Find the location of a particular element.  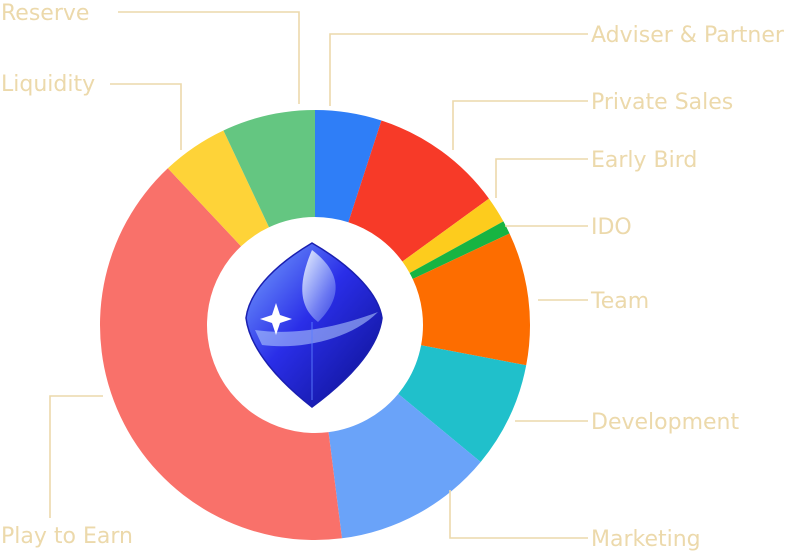

leader-line-play-to-earn is located at coordinates (76, 456).